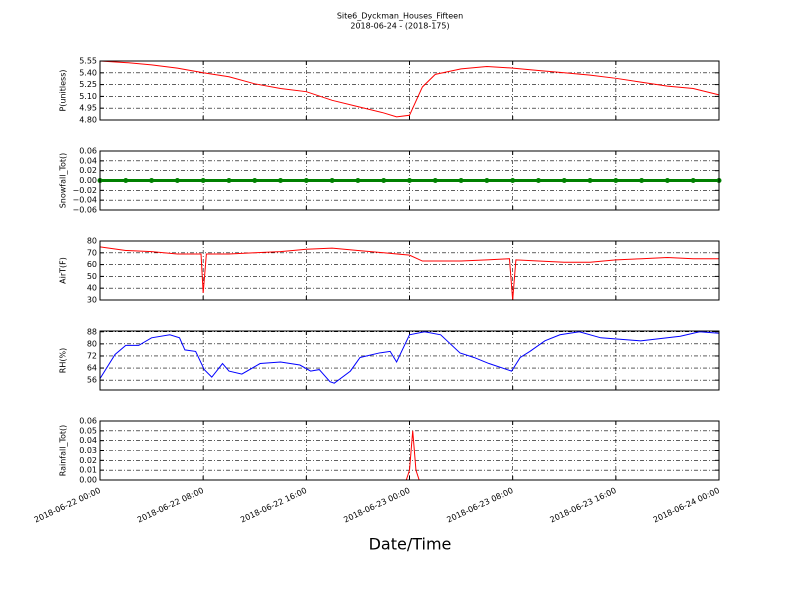 Image resolution: width=800 pixels, height=600 pixels. I want to click on y-tick-label: 0.01, so click(88, 470).